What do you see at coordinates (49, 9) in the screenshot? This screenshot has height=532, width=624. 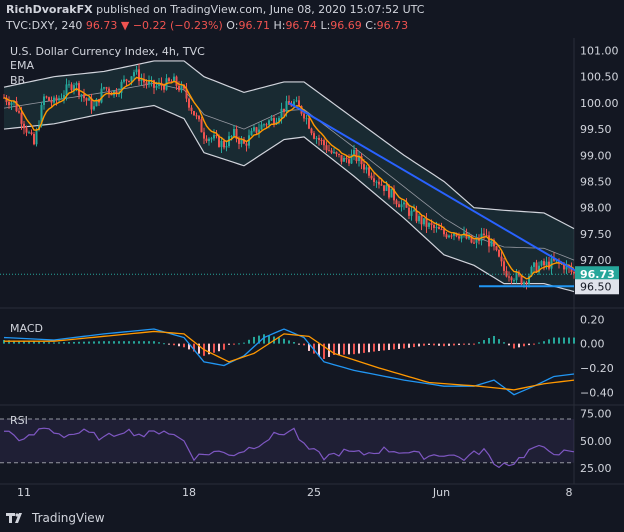 I see `author-name: RichDvorakFX` at bounding box center [49, 9].